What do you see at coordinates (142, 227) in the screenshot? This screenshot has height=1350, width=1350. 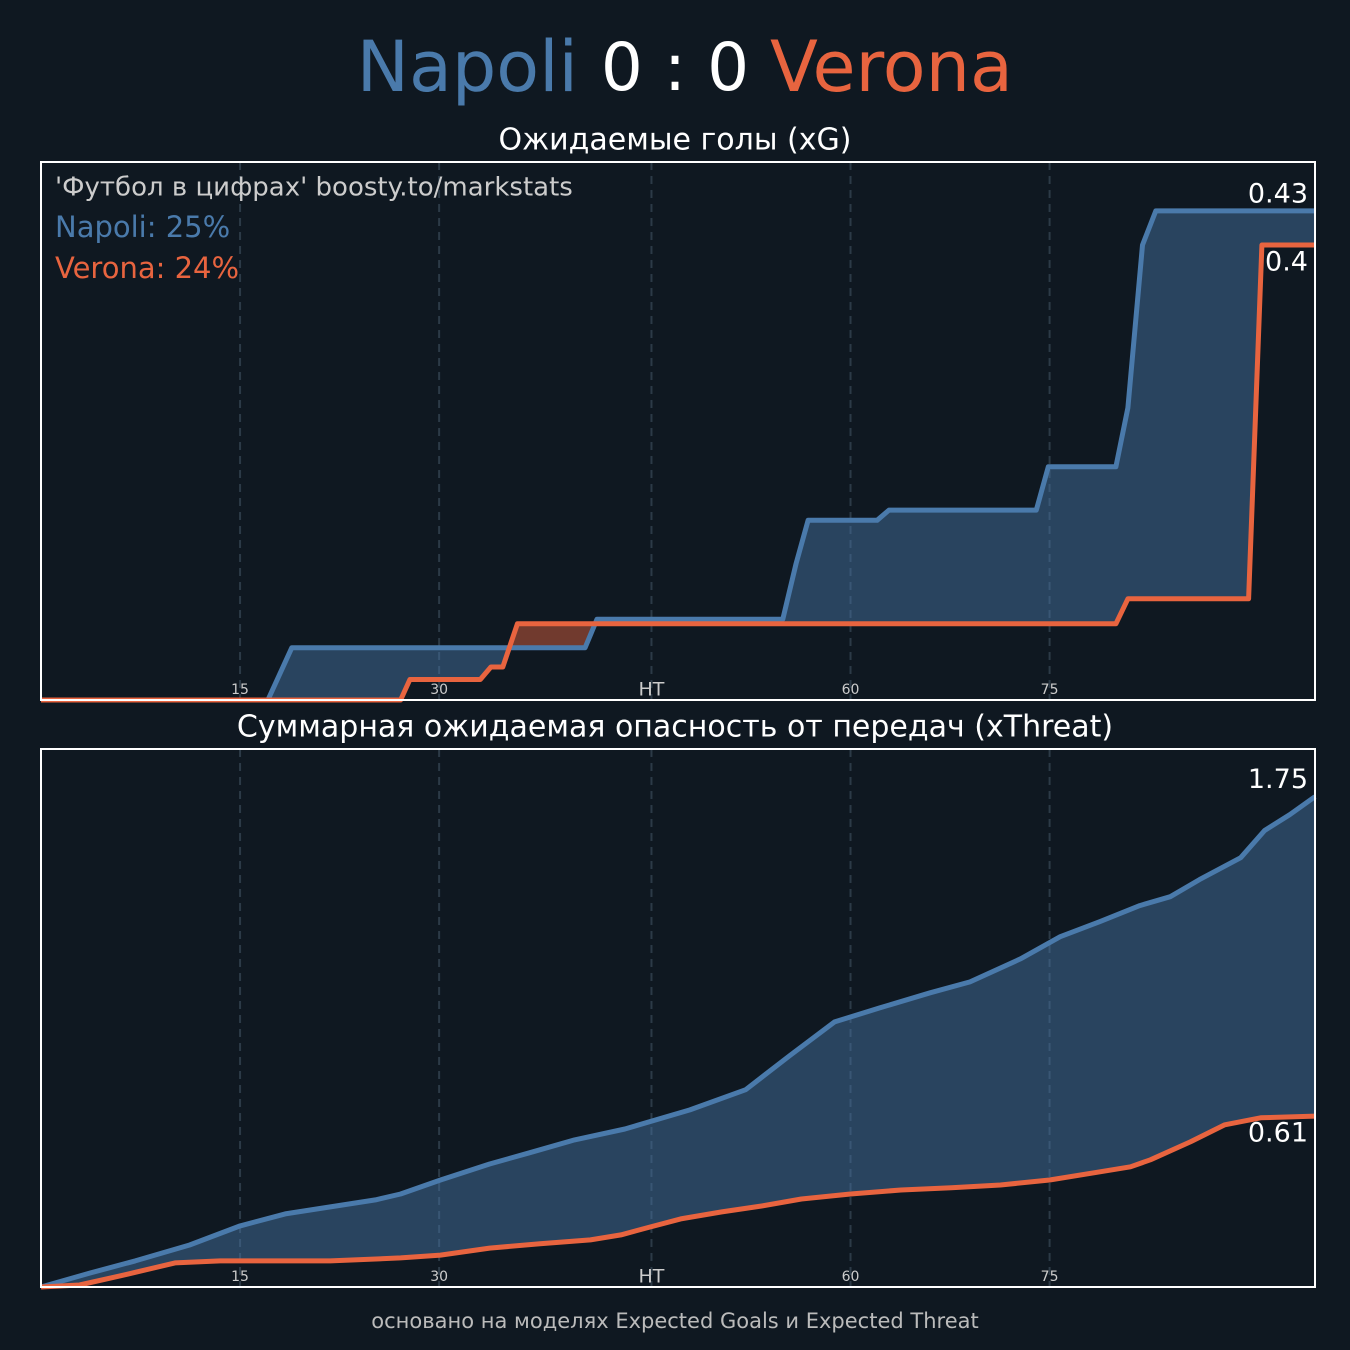 I see `annotation: Napoli: 25%` at bounding box center [142, 227].